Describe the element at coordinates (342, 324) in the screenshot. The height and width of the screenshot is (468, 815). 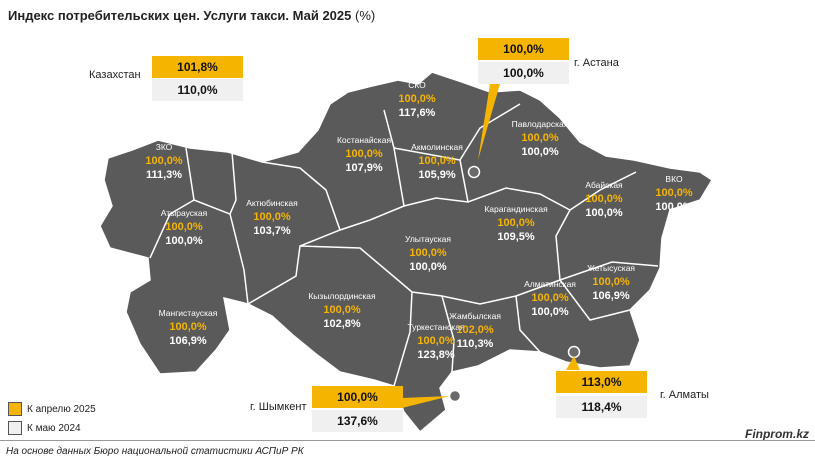
I see `region-may-value: 102,8%` at that location.